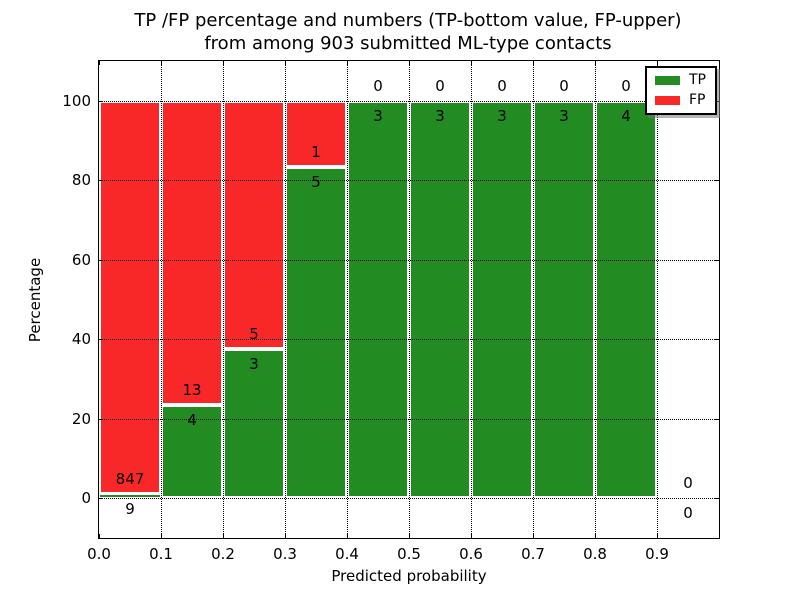  I want to click on y-tick-label: 40, so click(81, 339).